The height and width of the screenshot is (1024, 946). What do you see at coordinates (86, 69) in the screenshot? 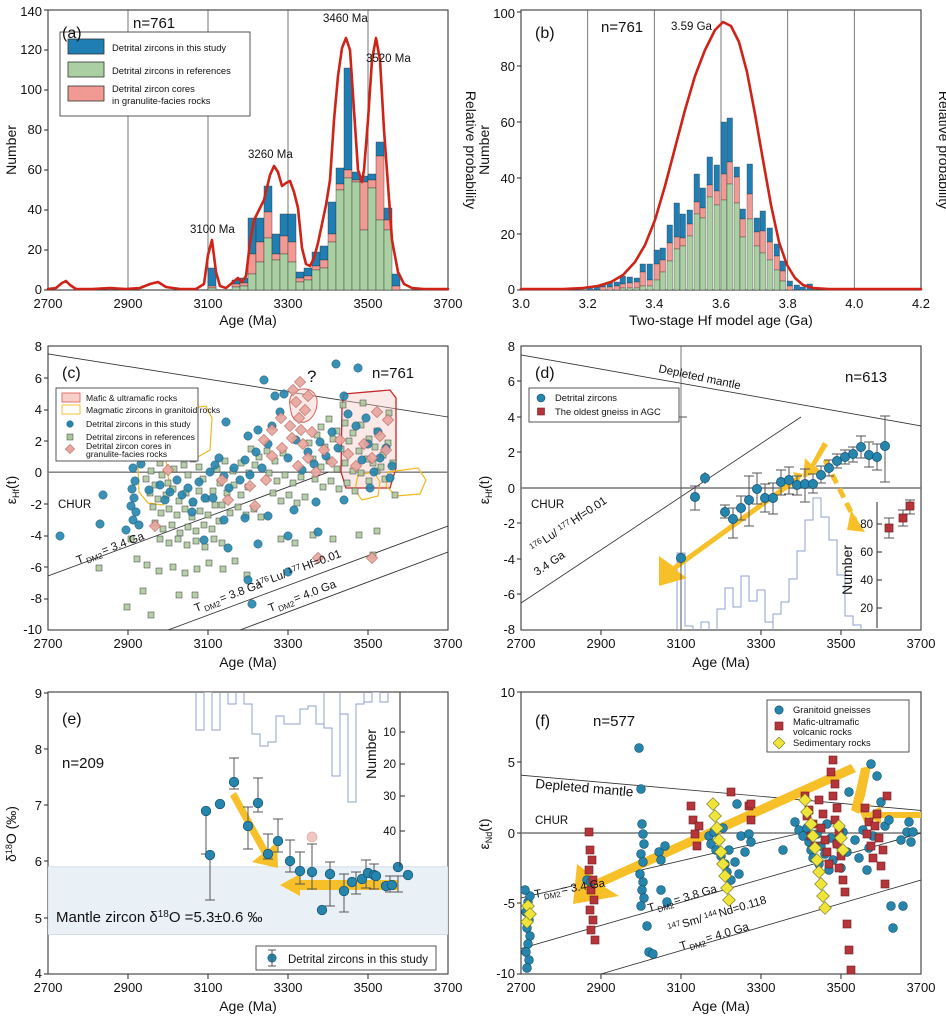
I see `legend-swatch-references` at bounding box center [86, 69].